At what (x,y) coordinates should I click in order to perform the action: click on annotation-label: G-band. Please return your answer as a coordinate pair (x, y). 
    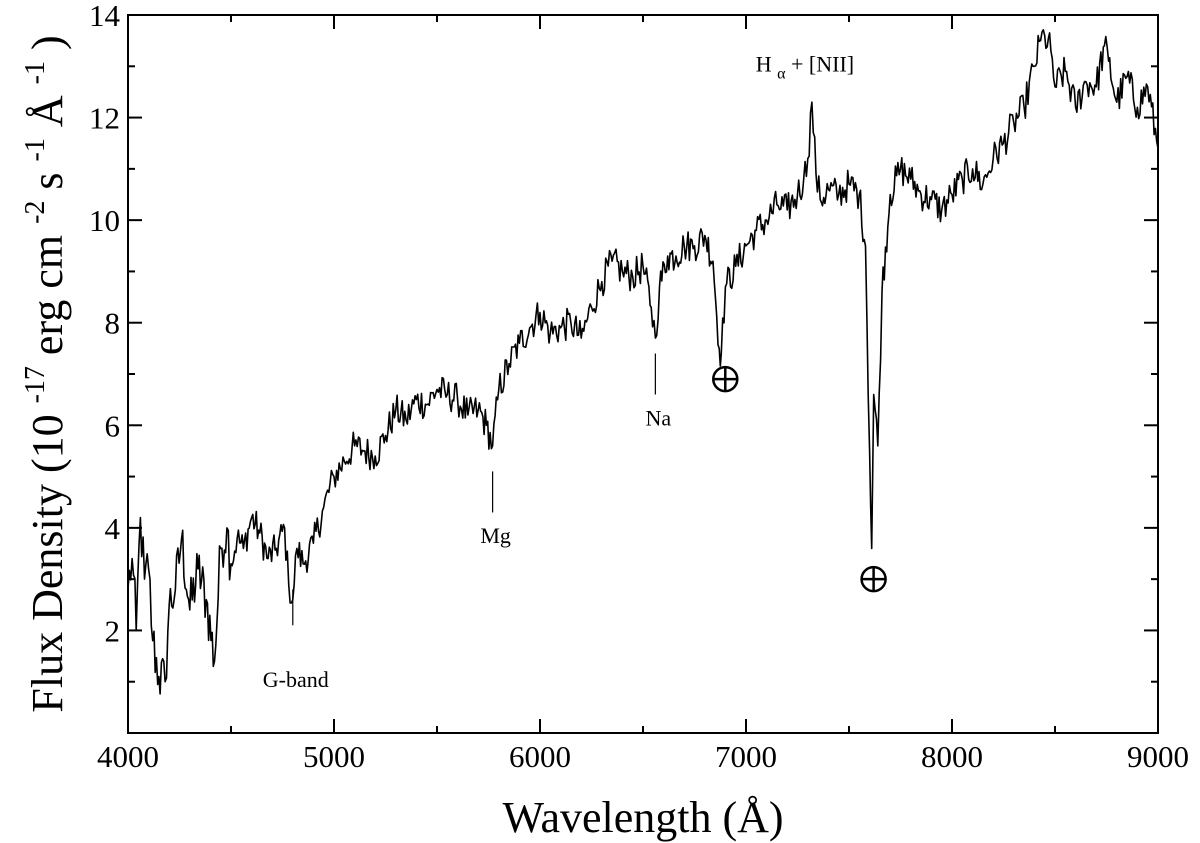
    Looking at the image, I should click on (296, 679).